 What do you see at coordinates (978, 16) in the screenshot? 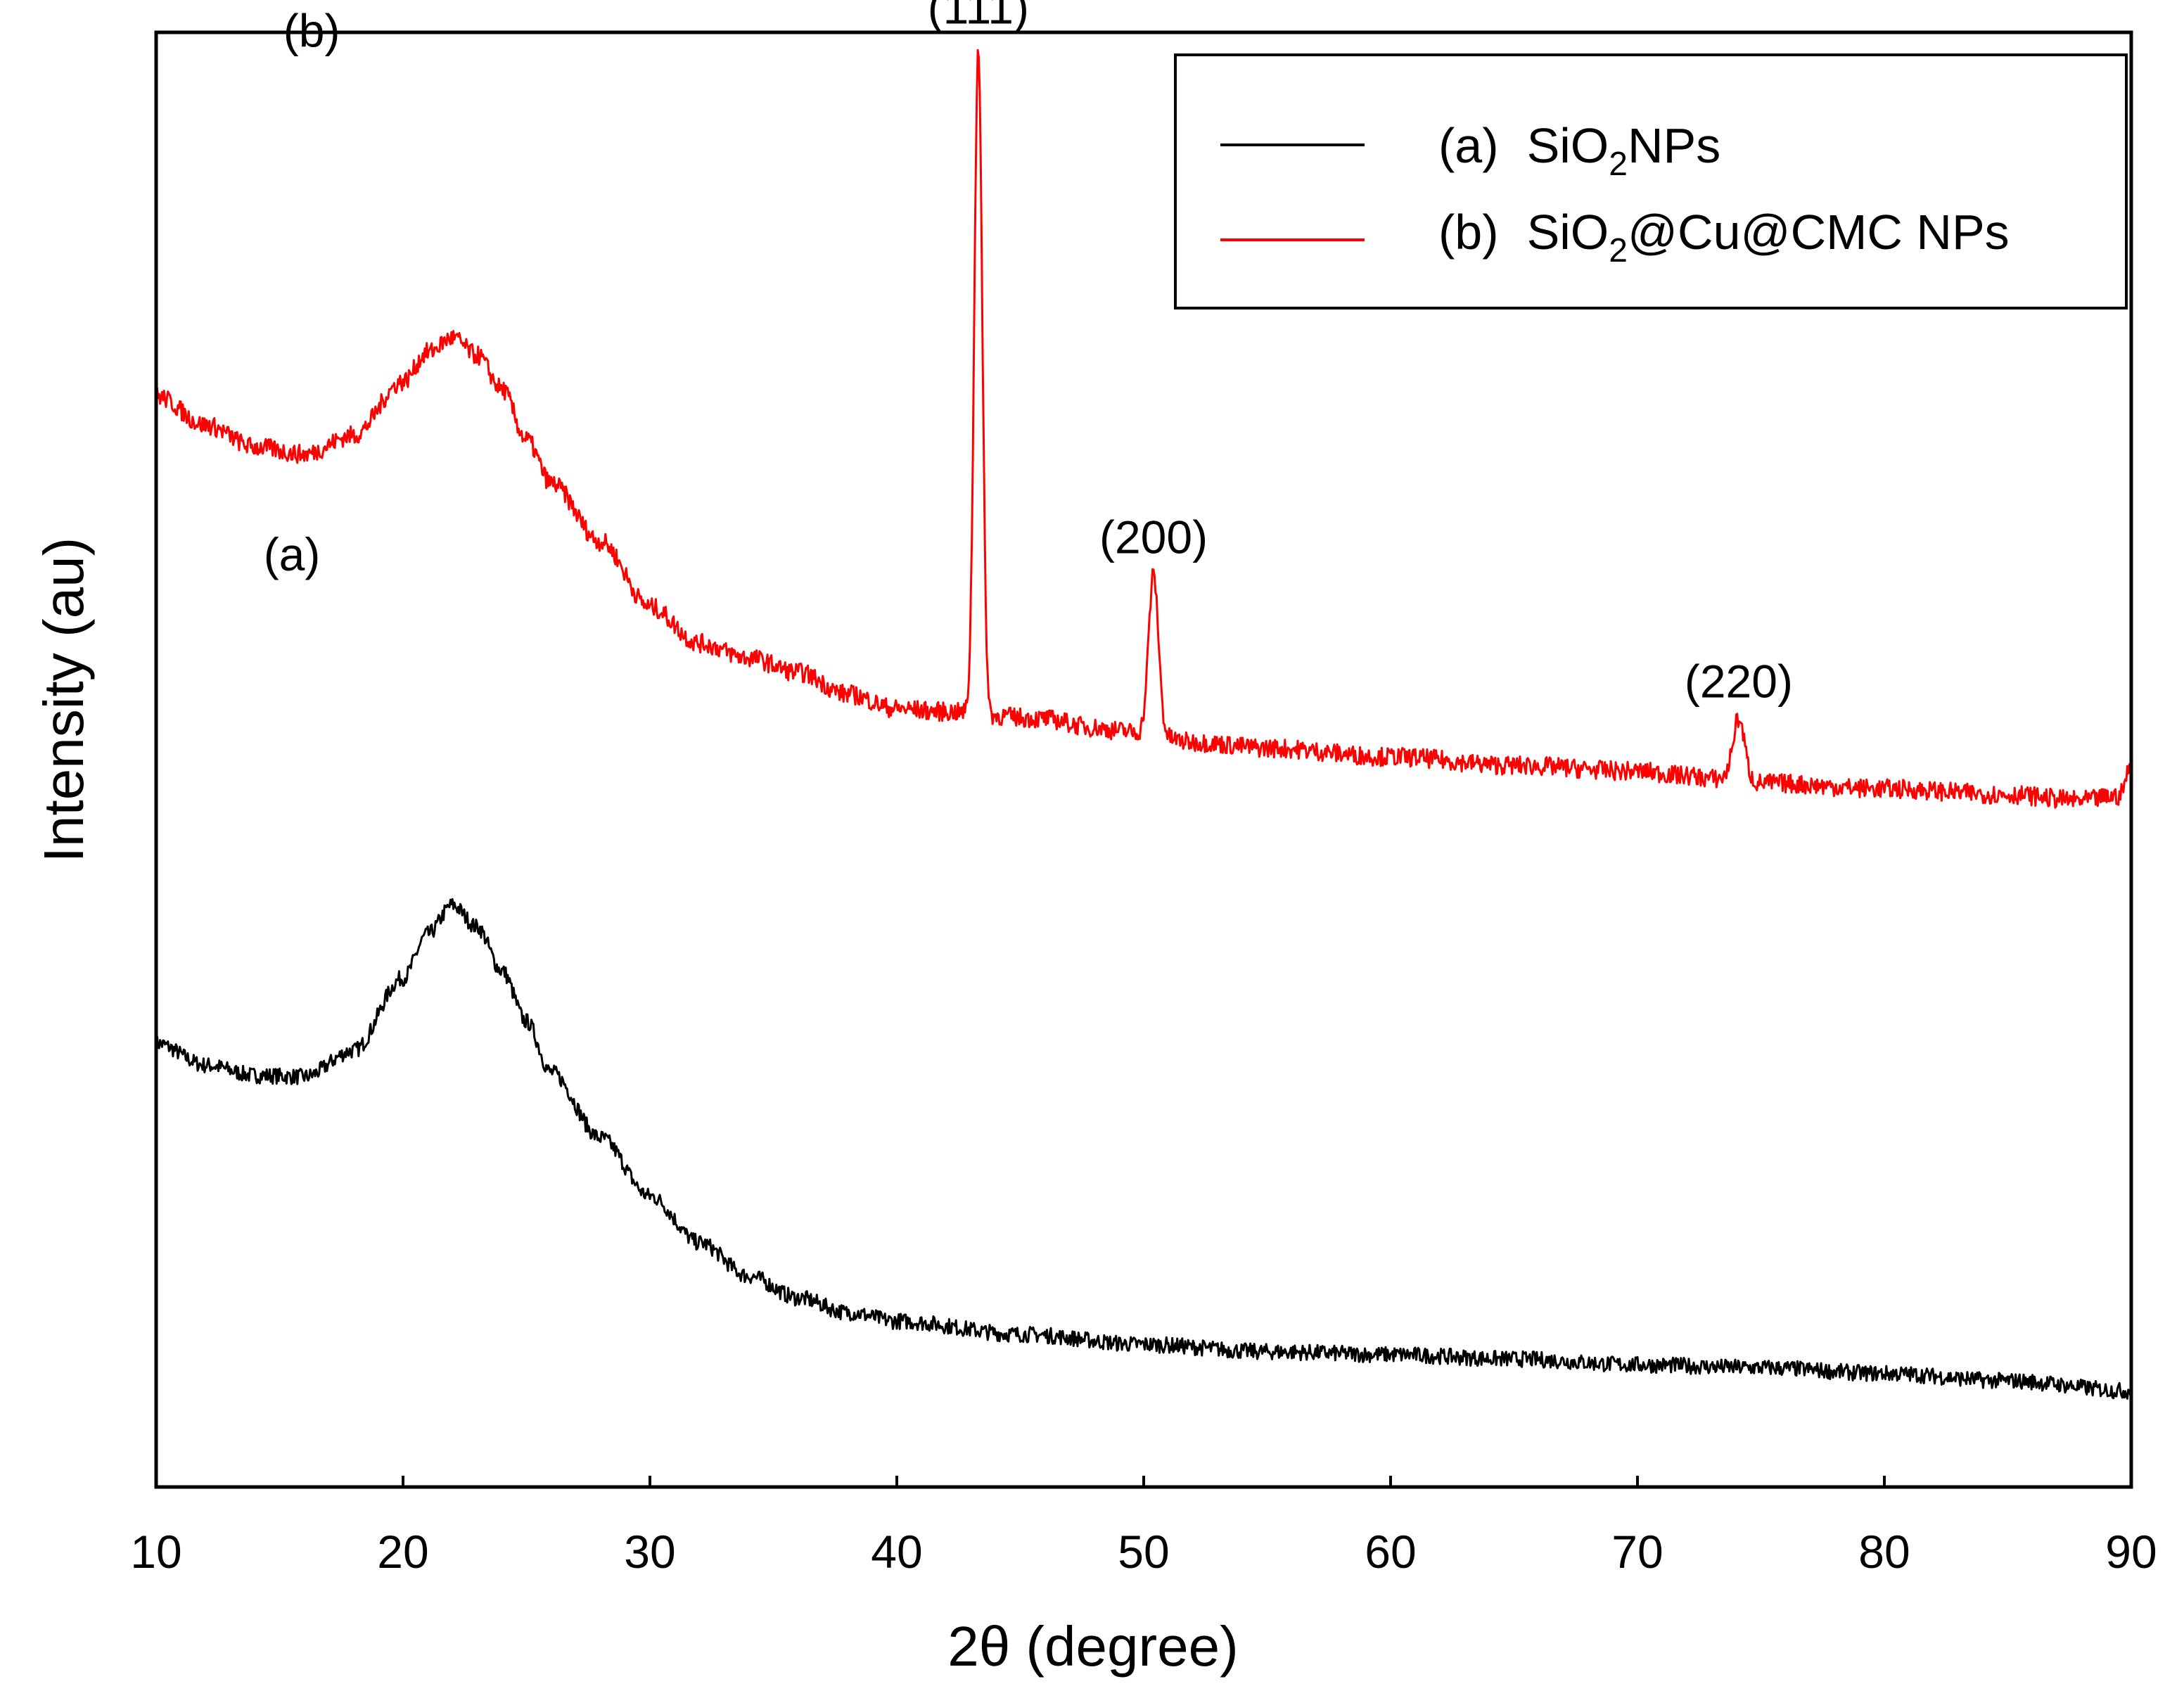
I see `peak-label: (111)` at bounding box center [978, 16].